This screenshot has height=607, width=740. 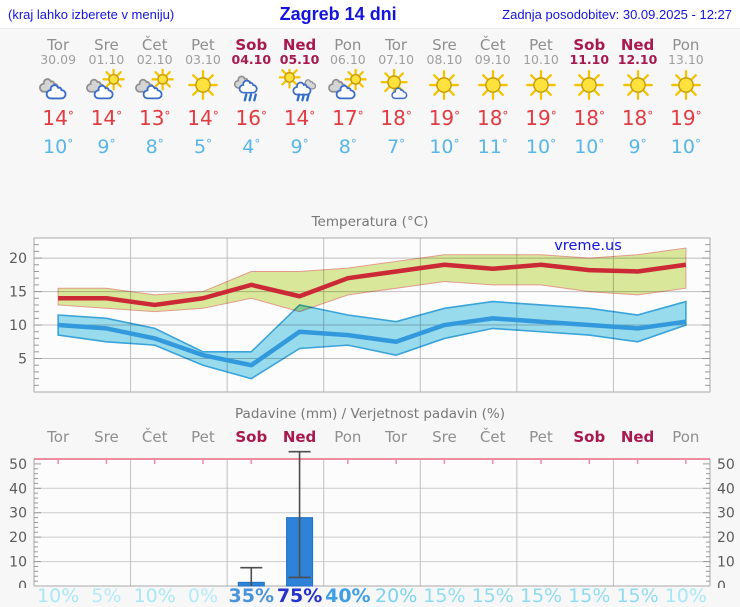 What do you see at coordinates (154, 59) in the screenshot?
I see `day-date: 02.10` at bounding box center [154, 59].